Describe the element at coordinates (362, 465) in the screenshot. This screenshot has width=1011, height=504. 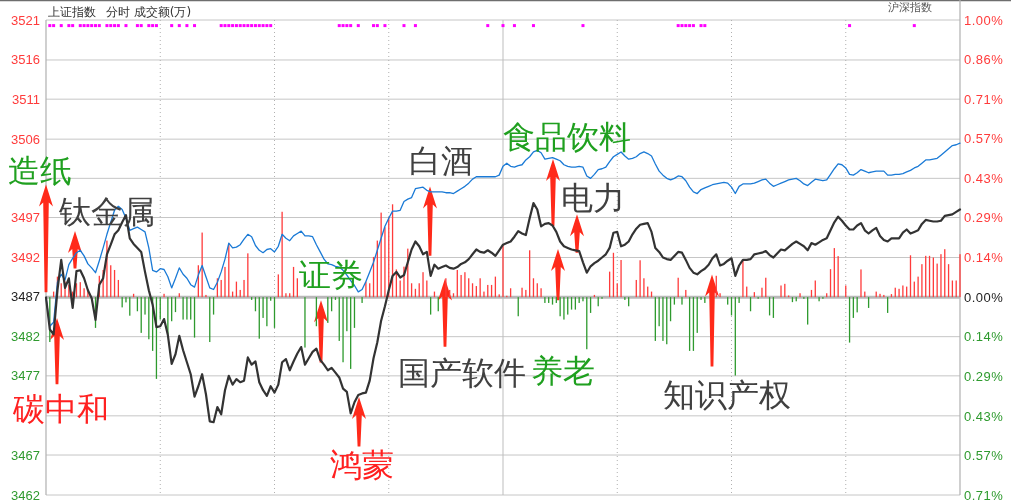
I see `annotation: 鸿蒙` at that location.